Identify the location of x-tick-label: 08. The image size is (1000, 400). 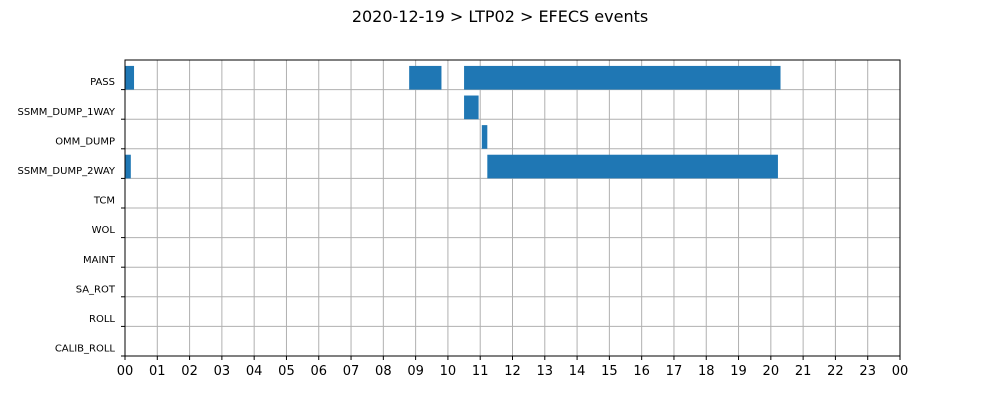
(383, 371).